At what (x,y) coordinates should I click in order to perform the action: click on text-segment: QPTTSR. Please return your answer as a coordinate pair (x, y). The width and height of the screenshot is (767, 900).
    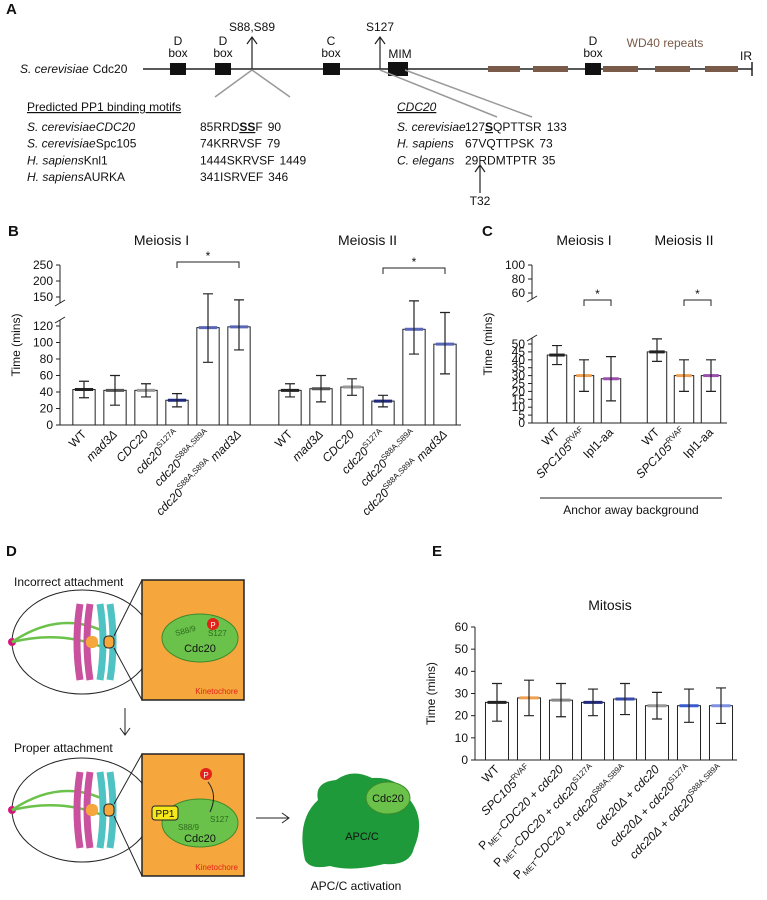
    Looking at the image, I should click on (517, 127).